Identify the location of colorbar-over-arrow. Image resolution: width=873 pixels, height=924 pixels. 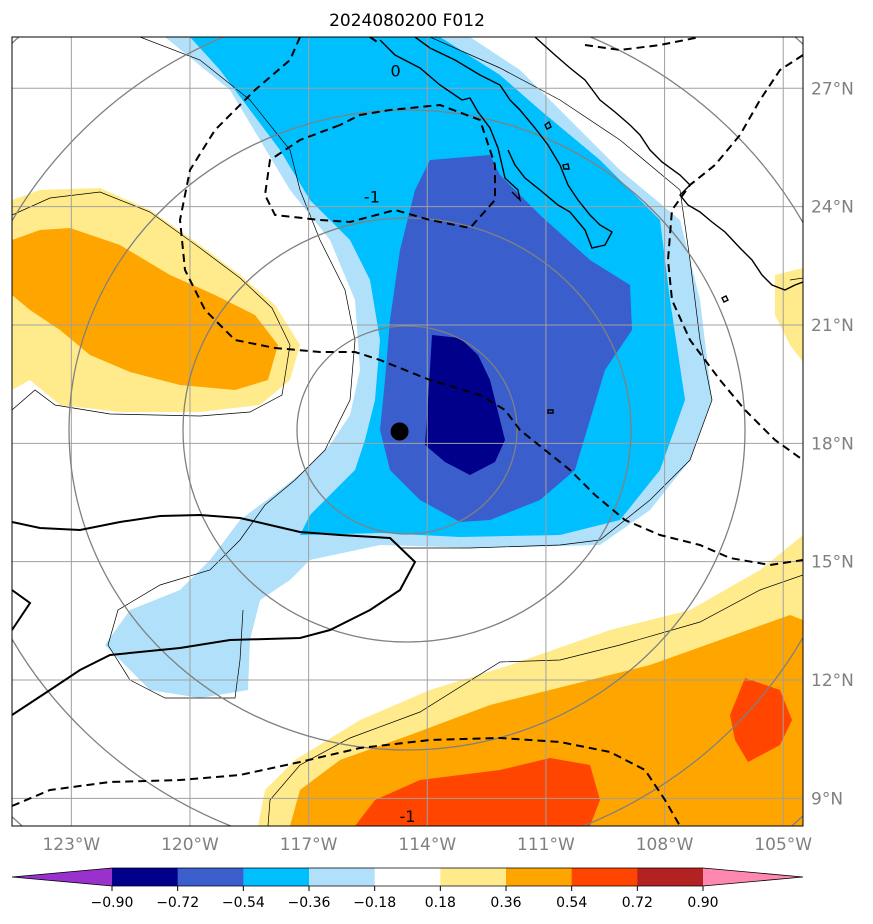
(753, 877).